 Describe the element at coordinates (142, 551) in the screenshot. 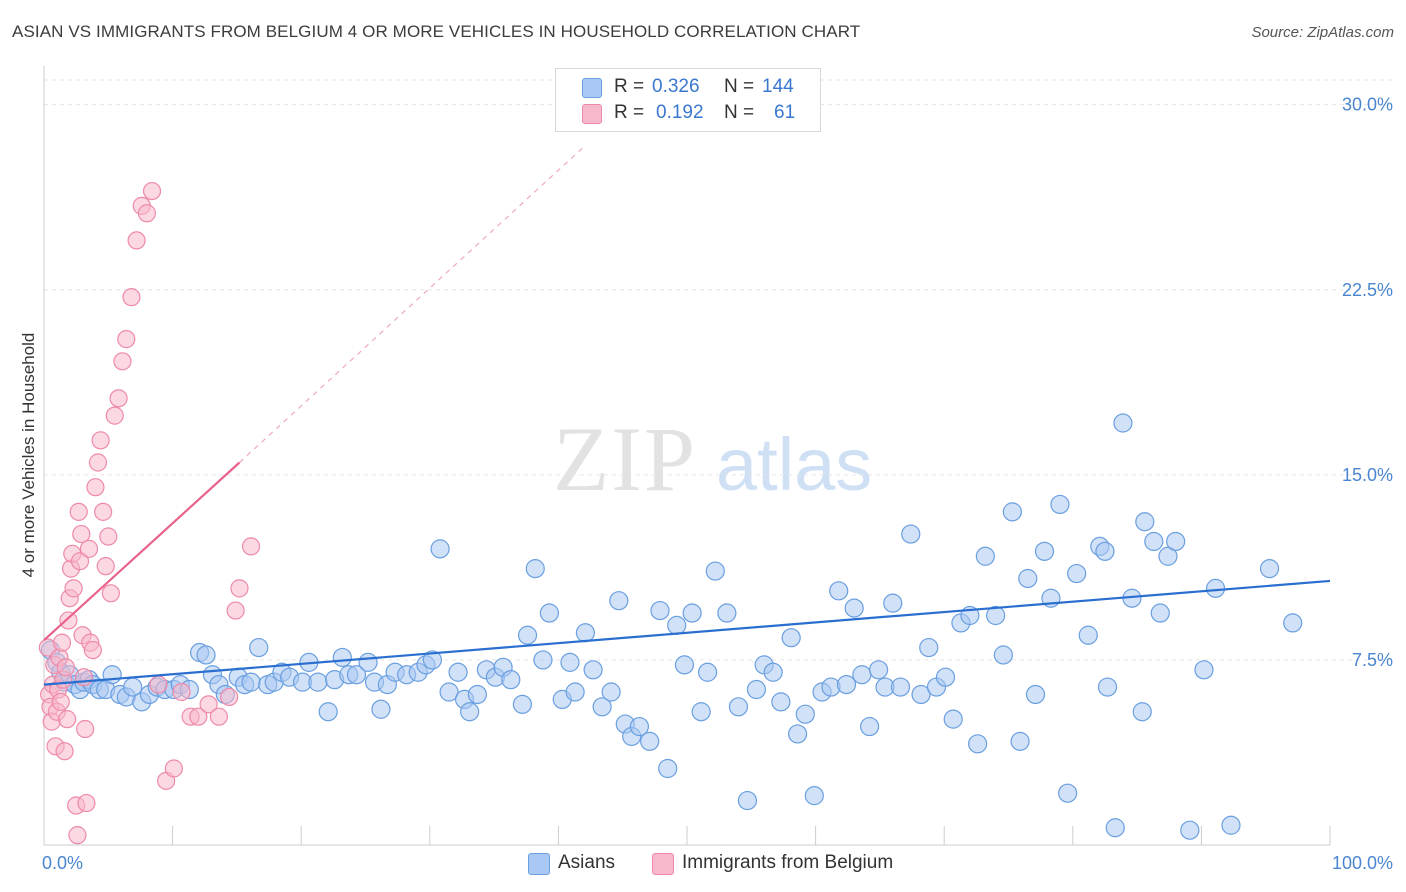

I see `belgium-trend-line` at that location.